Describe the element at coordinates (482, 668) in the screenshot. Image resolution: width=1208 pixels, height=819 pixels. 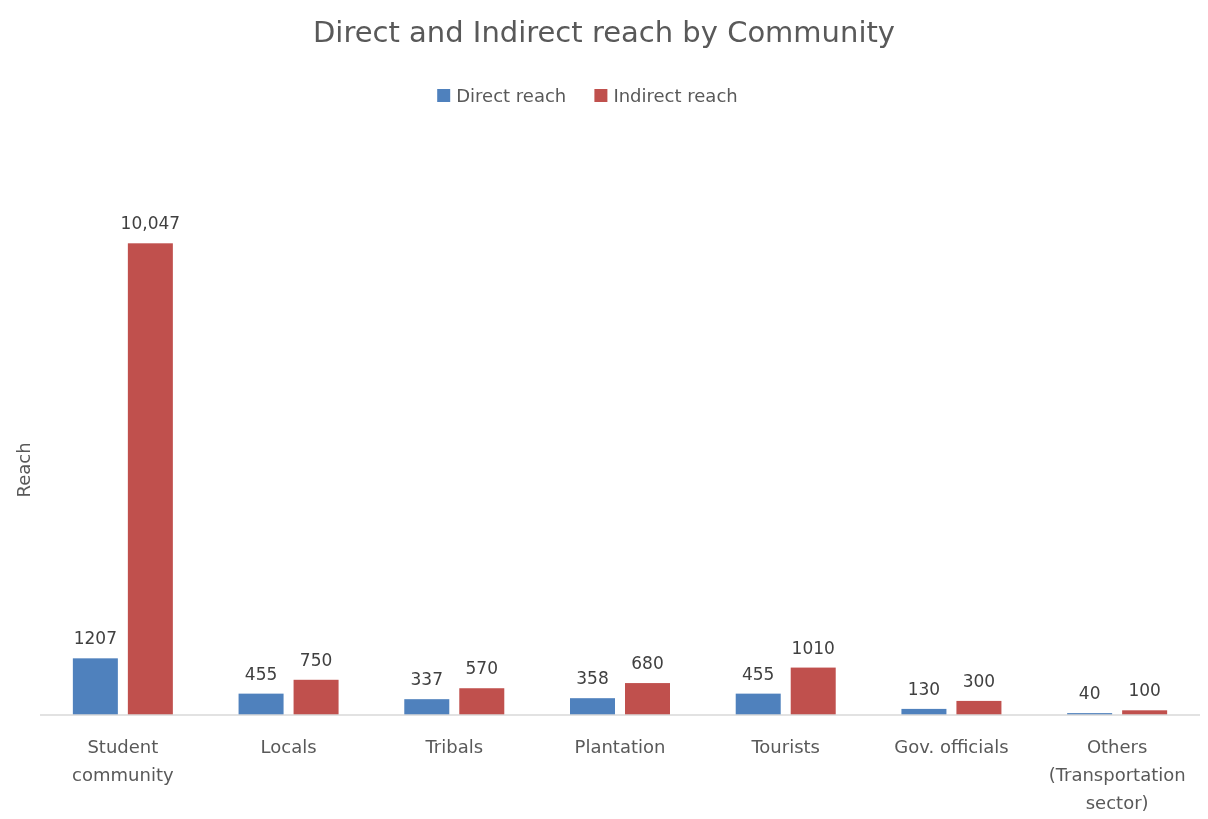
I see `data-label: 570` at that location.